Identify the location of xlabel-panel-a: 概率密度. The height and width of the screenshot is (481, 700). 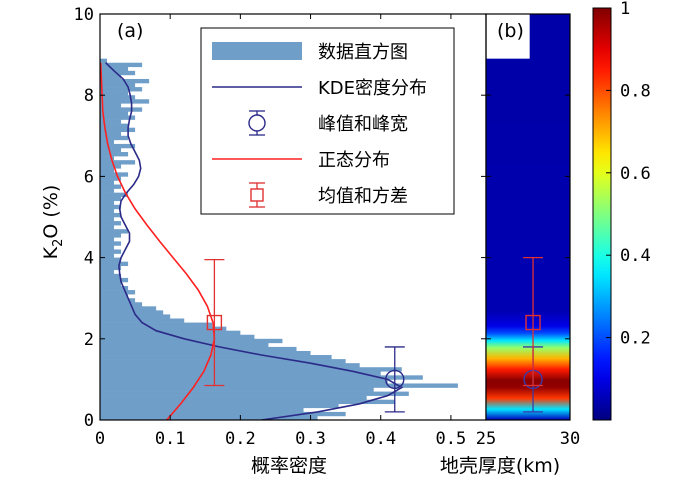
(289, 466).